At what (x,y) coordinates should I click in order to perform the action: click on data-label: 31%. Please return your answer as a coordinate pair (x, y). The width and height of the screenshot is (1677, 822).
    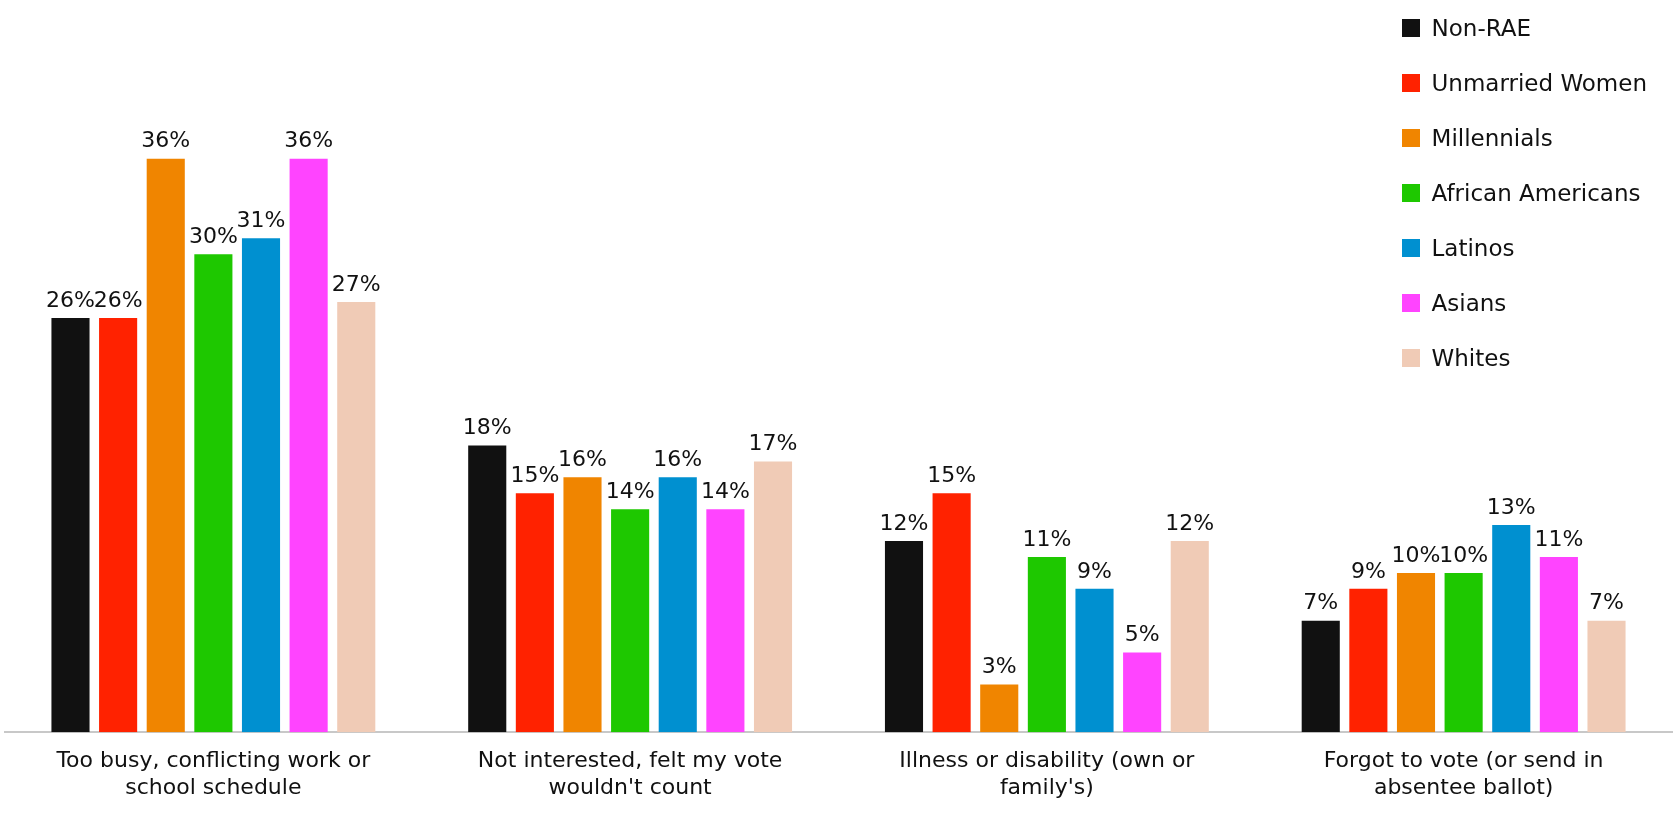
    Looking at the image, I should click on (261, 220).